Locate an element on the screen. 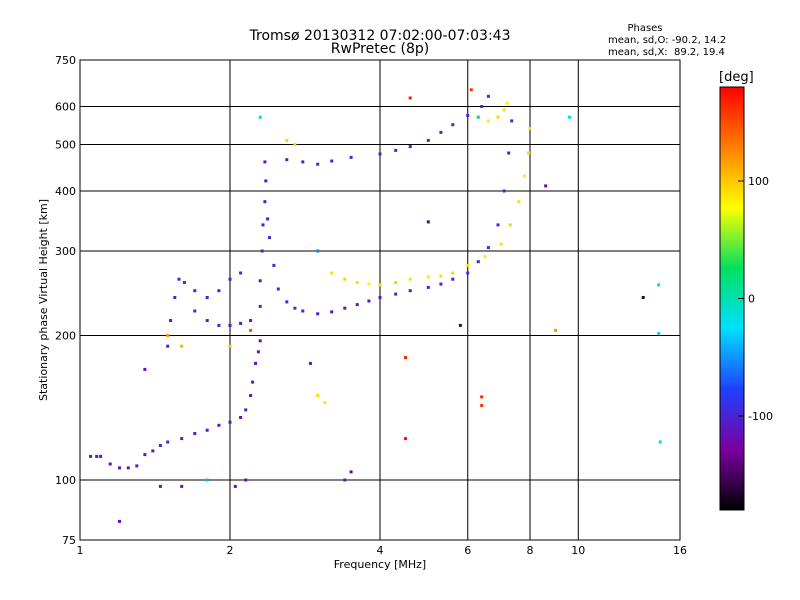 The width and height of the screenshot is (800, 600). y-tick-label: 750 is located at coordinates (65, 60).